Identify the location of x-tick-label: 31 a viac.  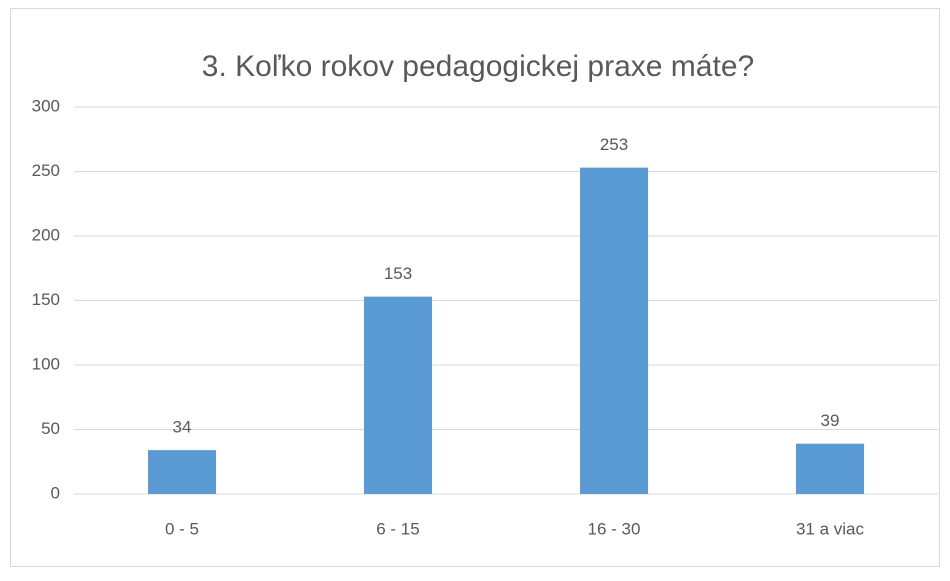
(830, 528).